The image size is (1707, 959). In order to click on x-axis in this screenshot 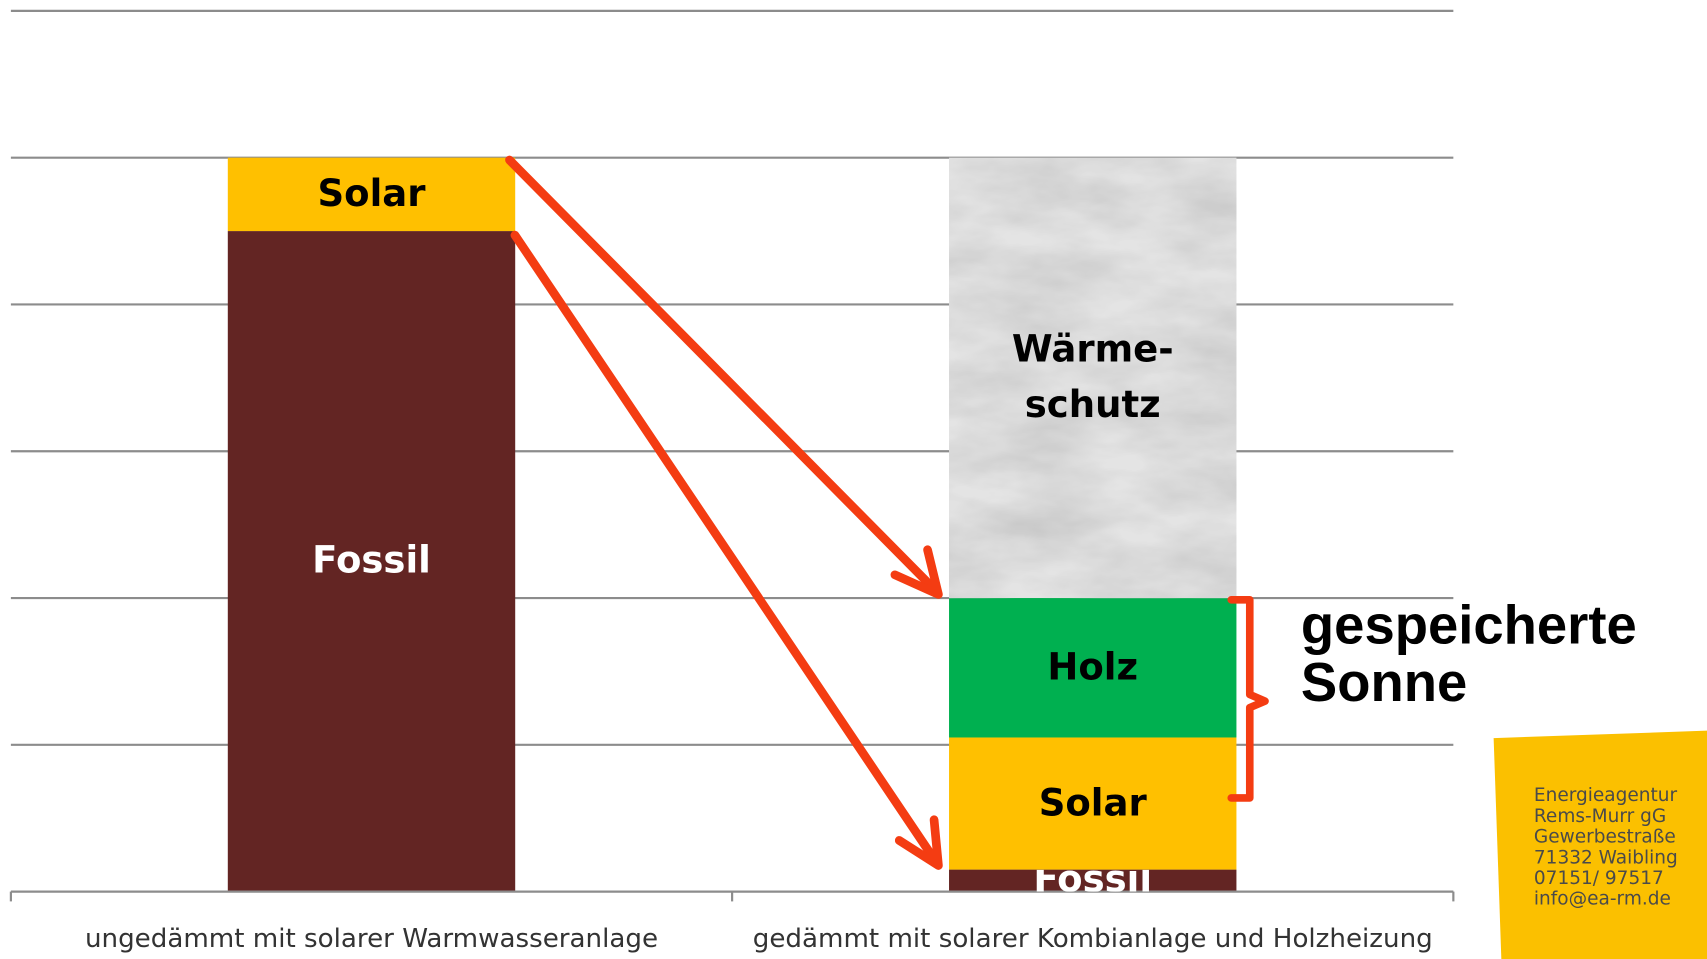, I will do `click(732, 896)`.